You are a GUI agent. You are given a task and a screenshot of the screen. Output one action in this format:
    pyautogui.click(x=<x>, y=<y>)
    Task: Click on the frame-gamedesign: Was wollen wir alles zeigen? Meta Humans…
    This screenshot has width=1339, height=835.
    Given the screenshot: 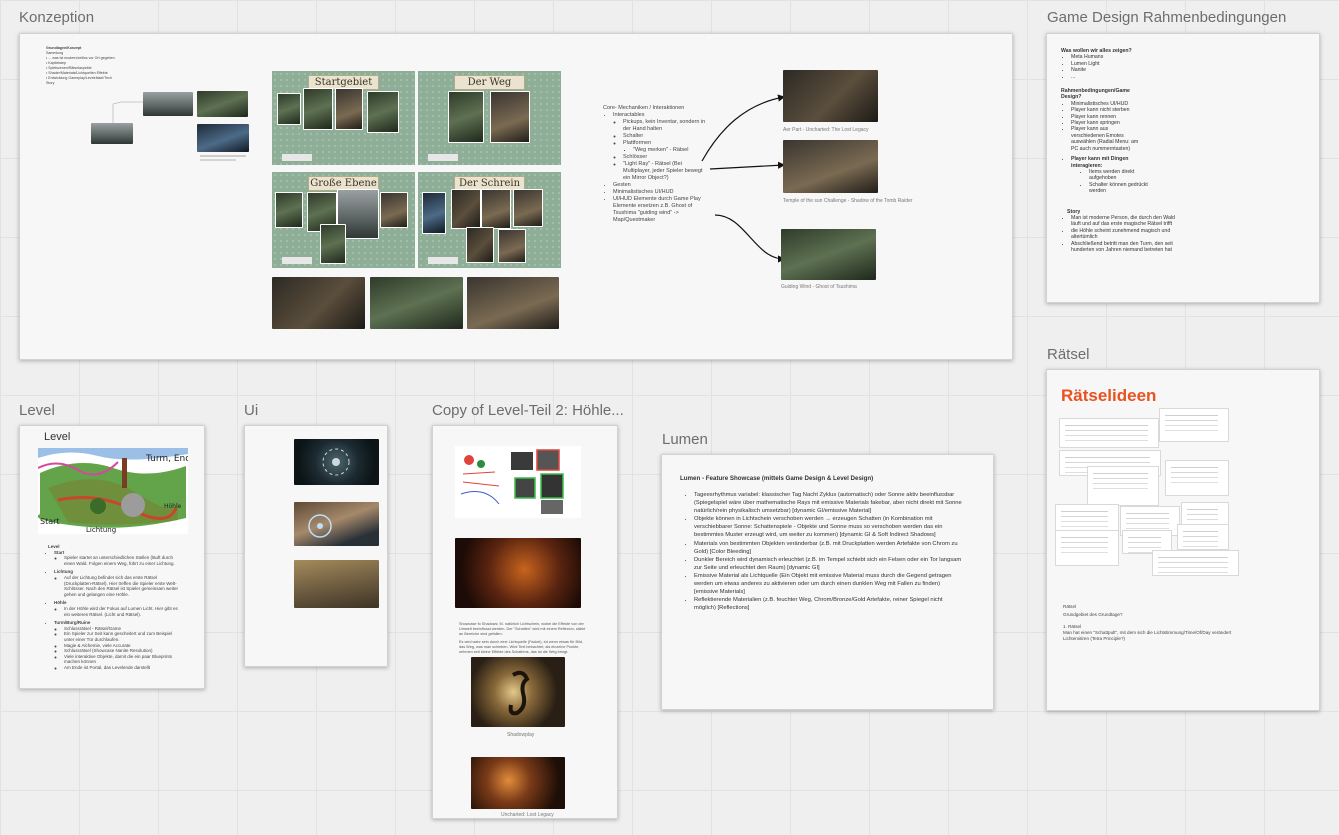 What is the action you would take?
    pyautogui.click(x=1183, y=168)
    